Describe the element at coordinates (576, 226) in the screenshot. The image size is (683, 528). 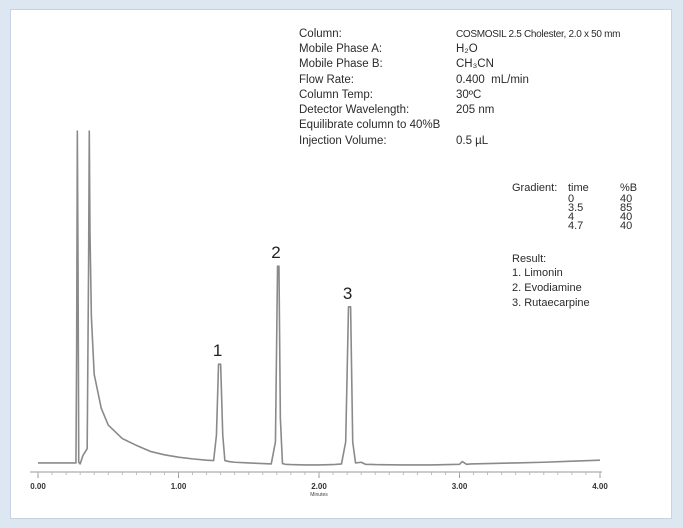
I see `gradient-time-3: 4.7` at that location.